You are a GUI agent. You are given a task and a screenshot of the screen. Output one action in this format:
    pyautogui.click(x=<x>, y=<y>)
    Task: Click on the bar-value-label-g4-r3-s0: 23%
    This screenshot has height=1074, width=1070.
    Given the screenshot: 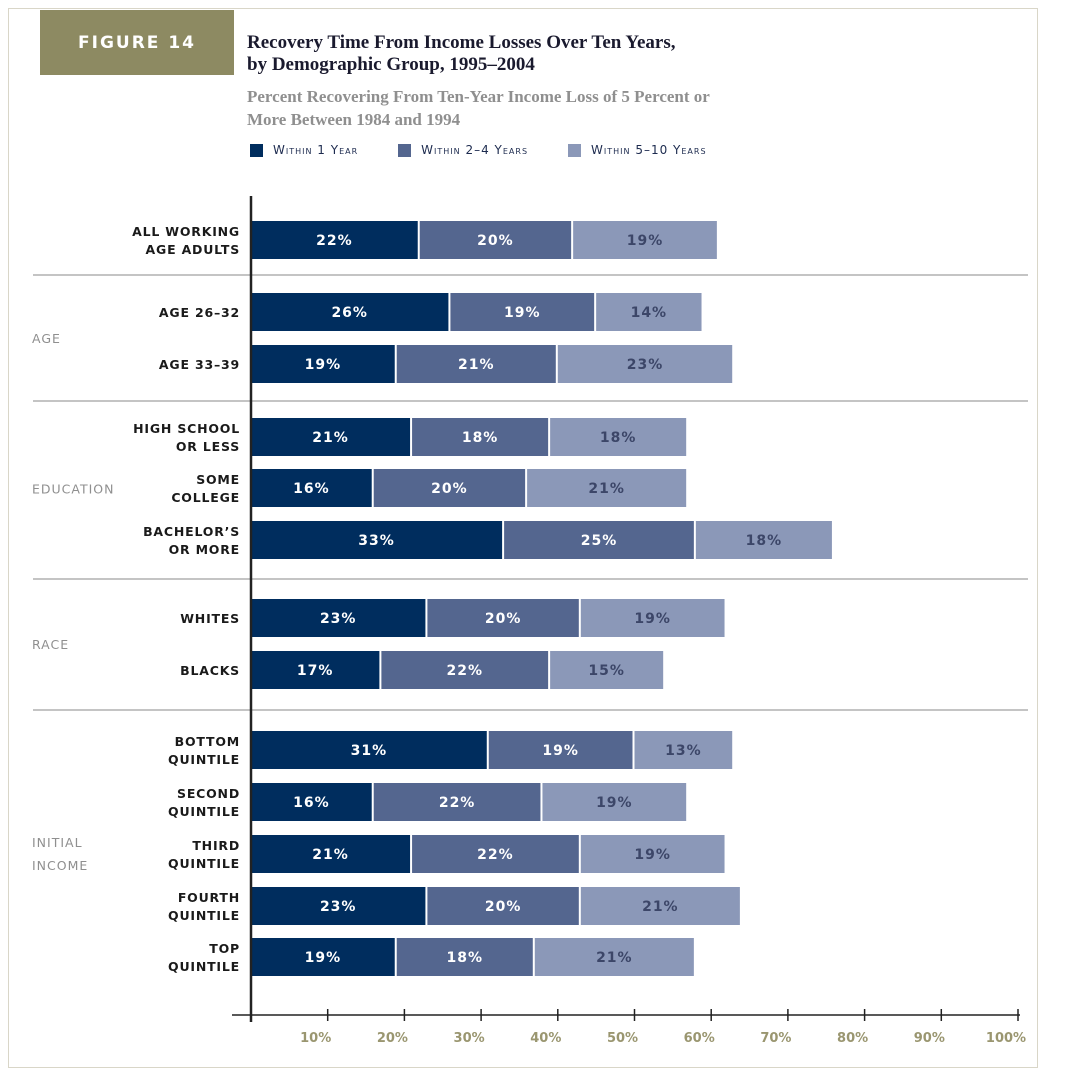 What is the action you would take?
    pyautogui.click(x=338, y=907)
    